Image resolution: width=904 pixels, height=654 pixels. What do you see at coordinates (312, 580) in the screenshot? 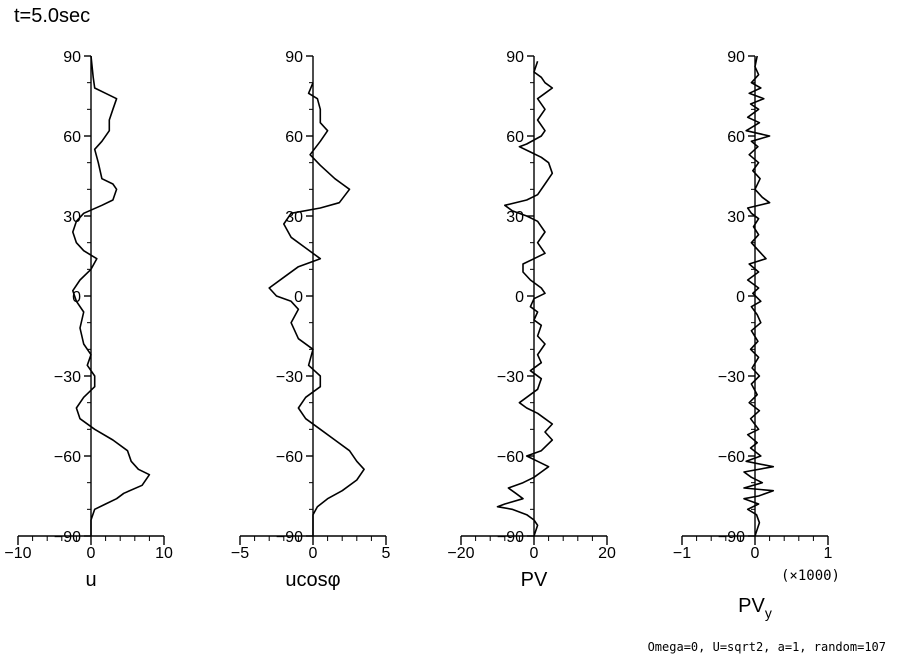
I see `x-axis-label: ucosφ` at bounding box center [312, 580].